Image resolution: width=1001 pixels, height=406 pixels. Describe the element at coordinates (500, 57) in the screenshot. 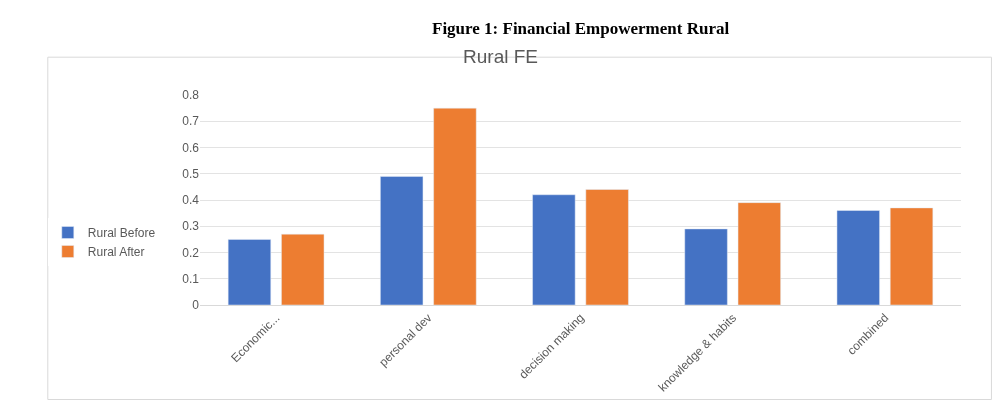

I see `chart-title: Rural FE` at that location.